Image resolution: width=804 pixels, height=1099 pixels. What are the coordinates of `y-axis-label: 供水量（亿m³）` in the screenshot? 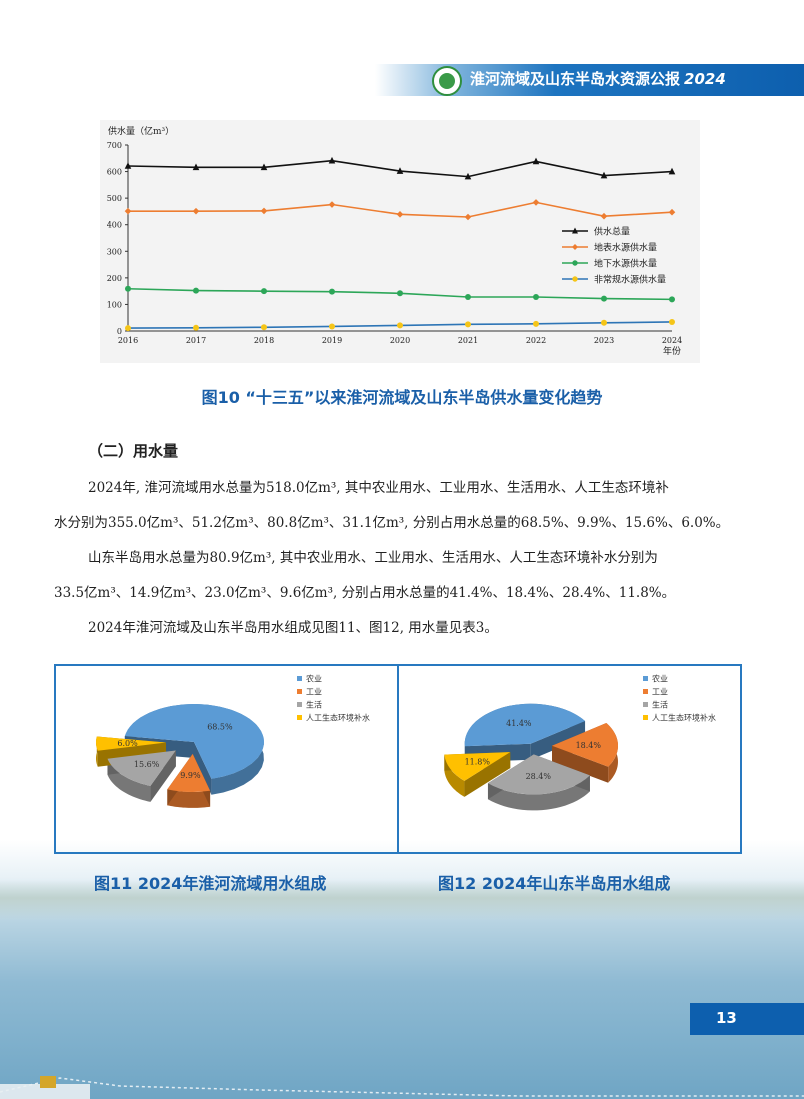 It's located at (141, 131).